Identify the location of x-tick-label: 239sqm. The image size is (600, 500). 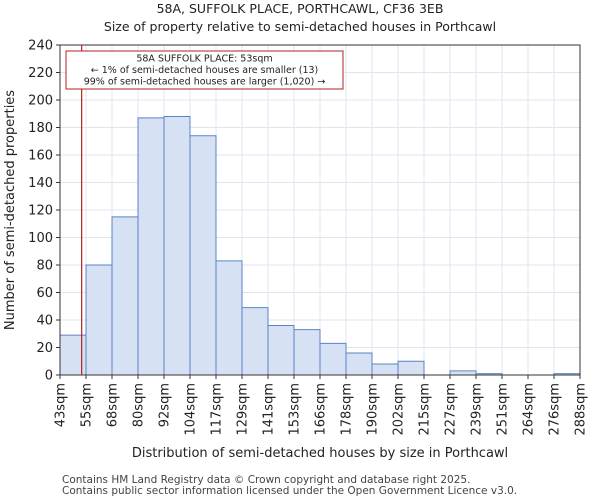
(477, 409).